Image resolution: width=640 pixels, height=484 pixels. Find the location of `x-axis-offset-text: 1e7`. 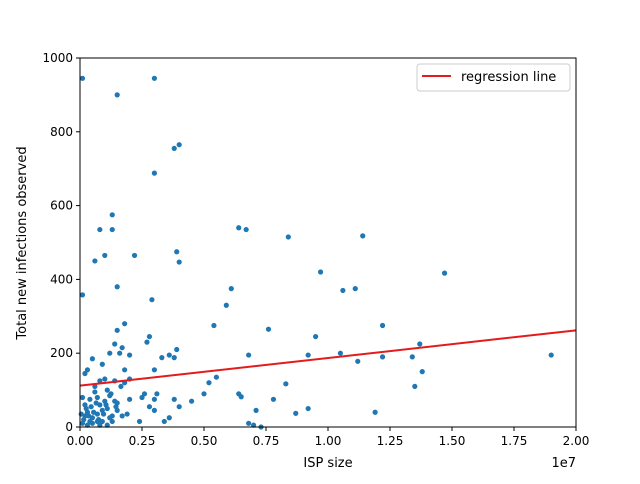

x-axis-offset-text: 1e7 is located at coordinates (563, 463).